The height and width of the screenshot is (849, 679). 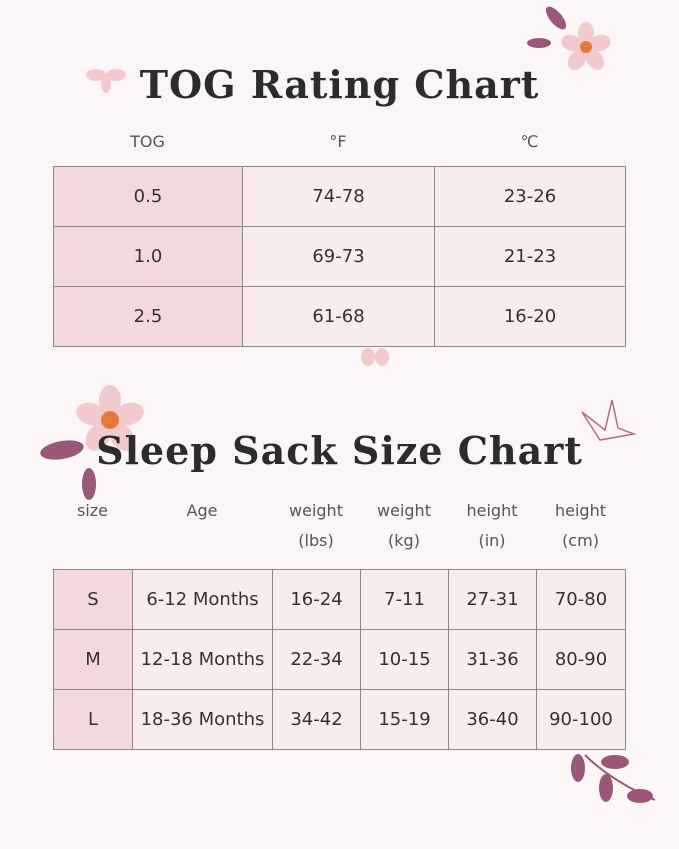 I want to click on column-header: °F, so click(x=338, y=141).